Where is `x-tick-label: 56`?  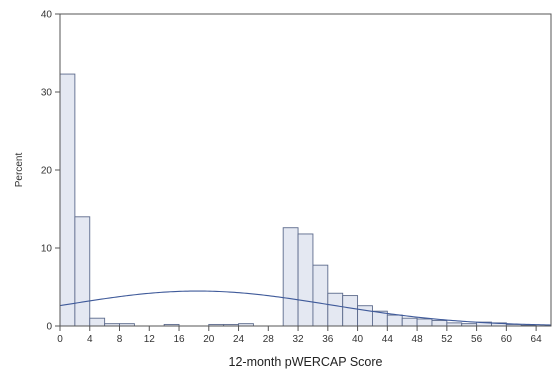
x-tick-label: 56 is located at coordinates (477, 339).